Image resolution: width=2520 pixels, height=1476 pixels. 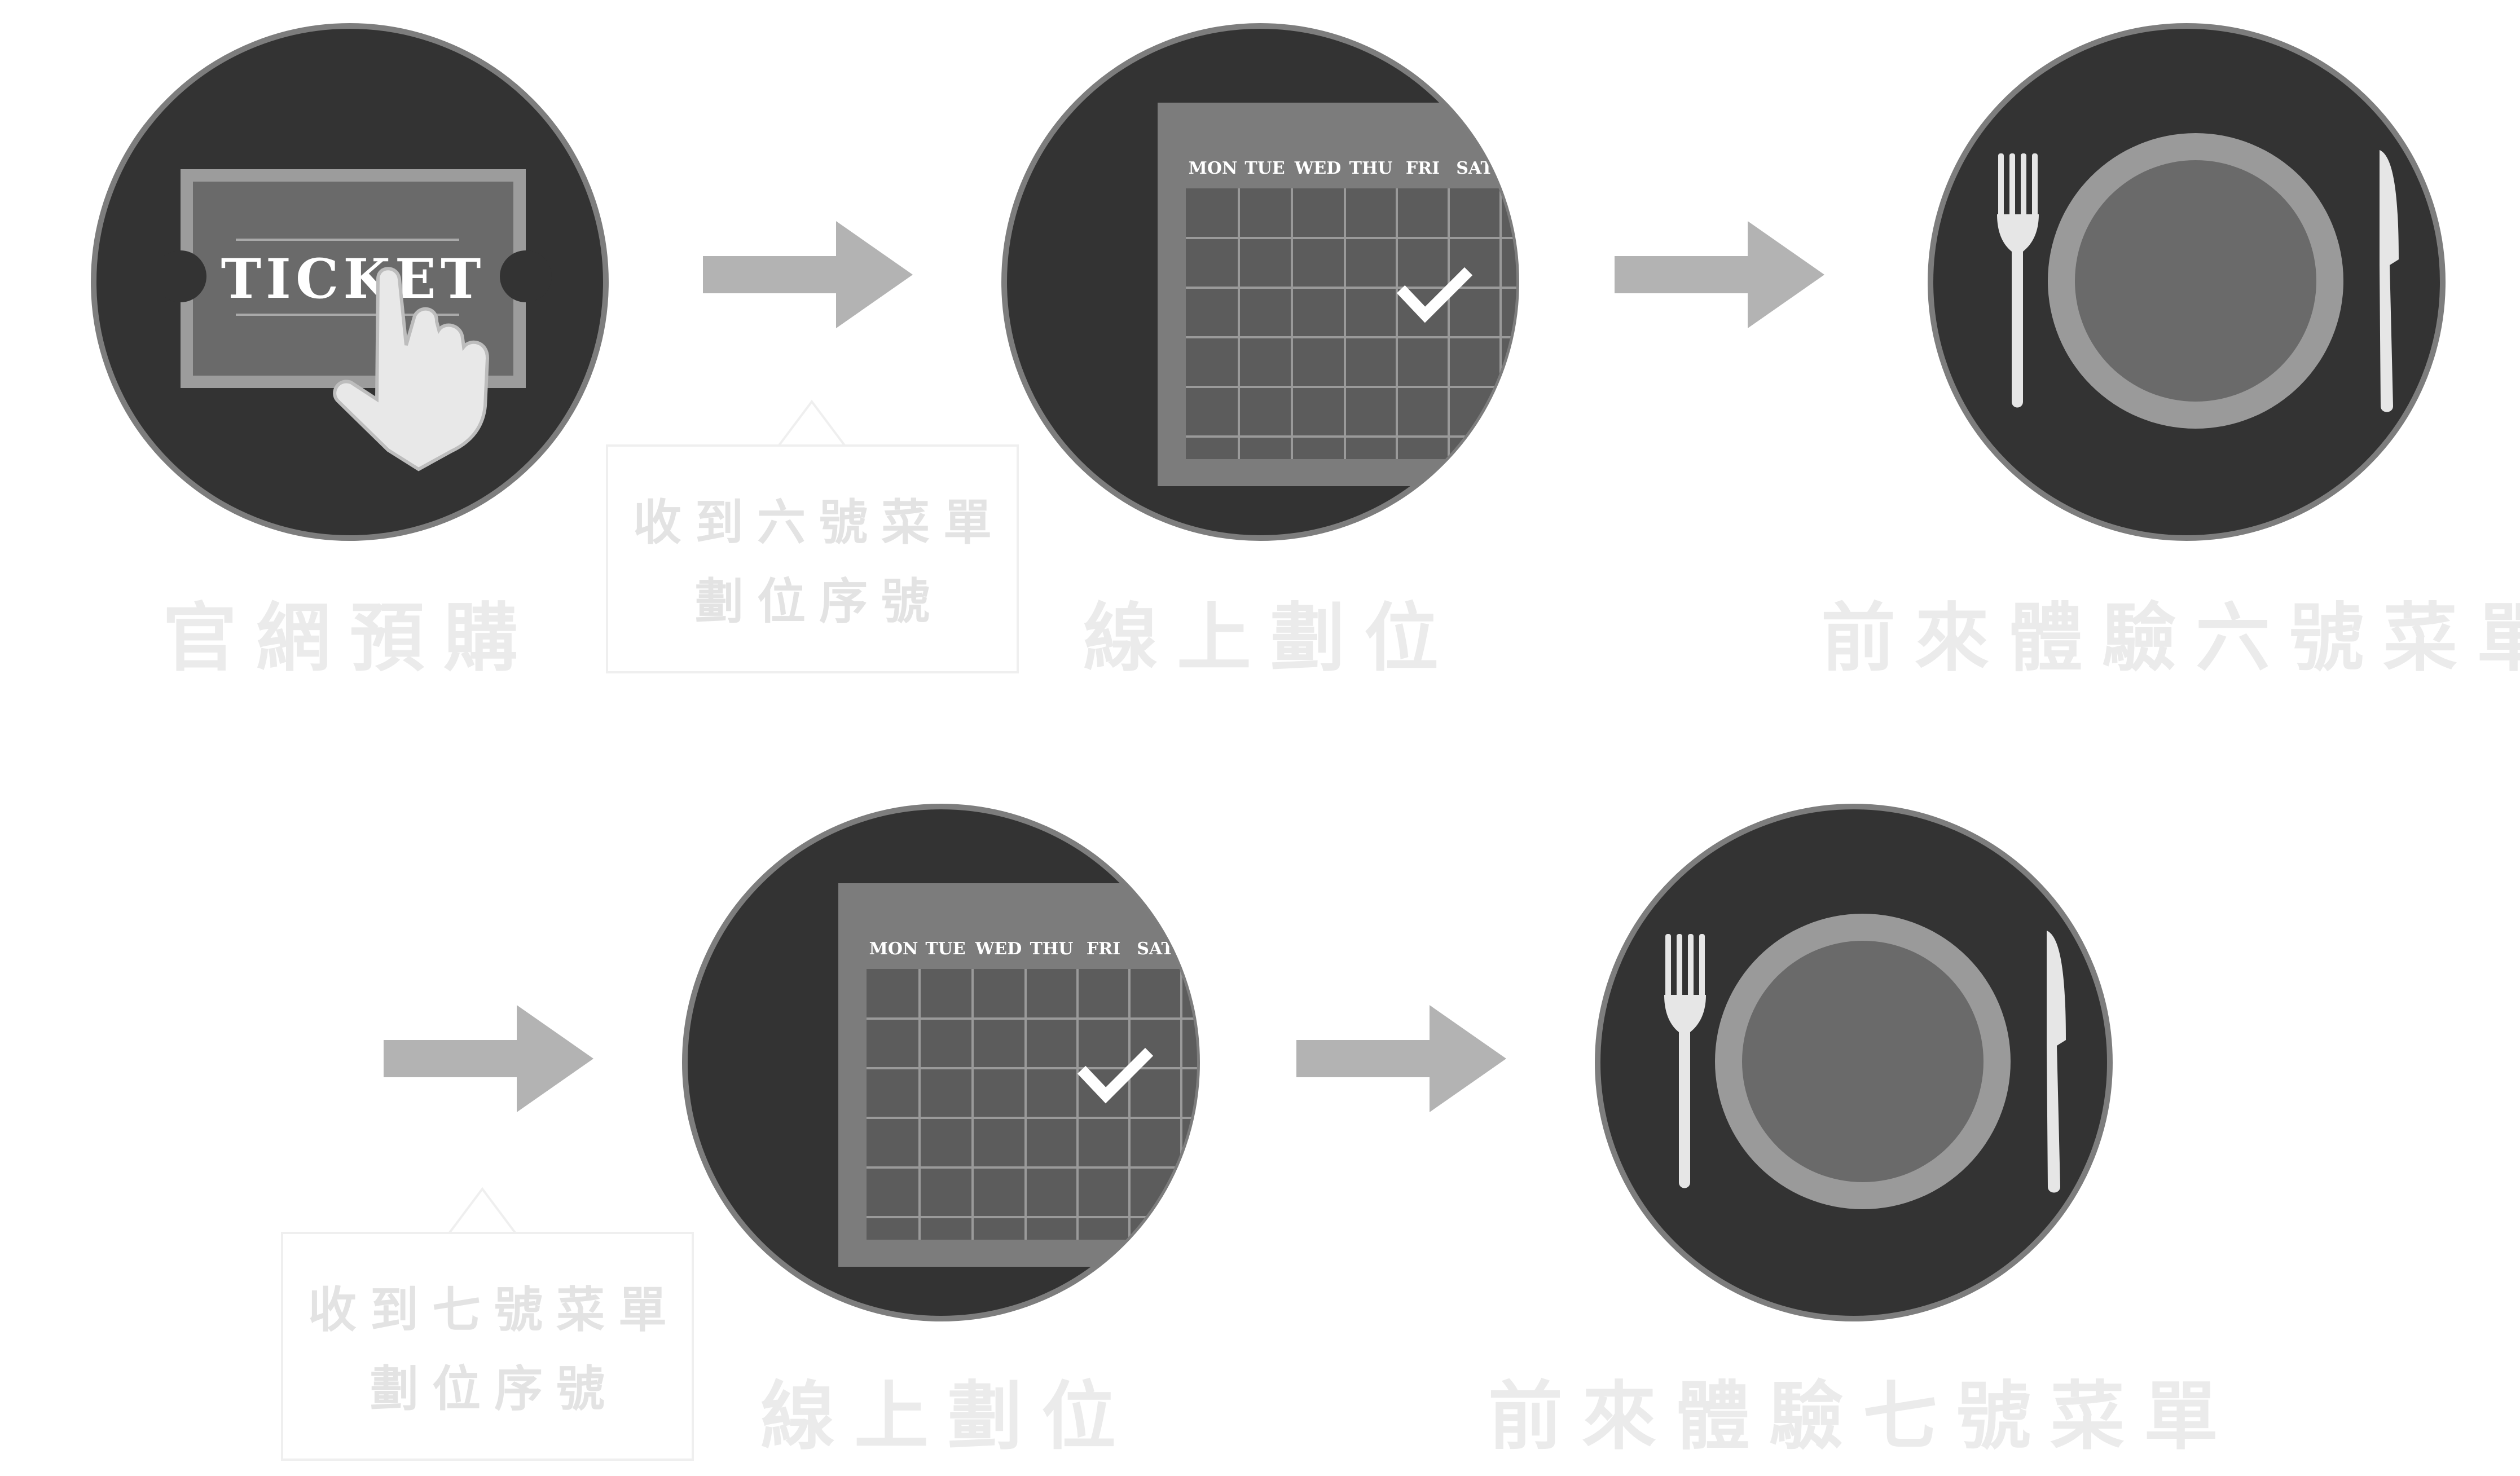 I want to click on ticket-label: TICKET, so click(x=353, y=279).